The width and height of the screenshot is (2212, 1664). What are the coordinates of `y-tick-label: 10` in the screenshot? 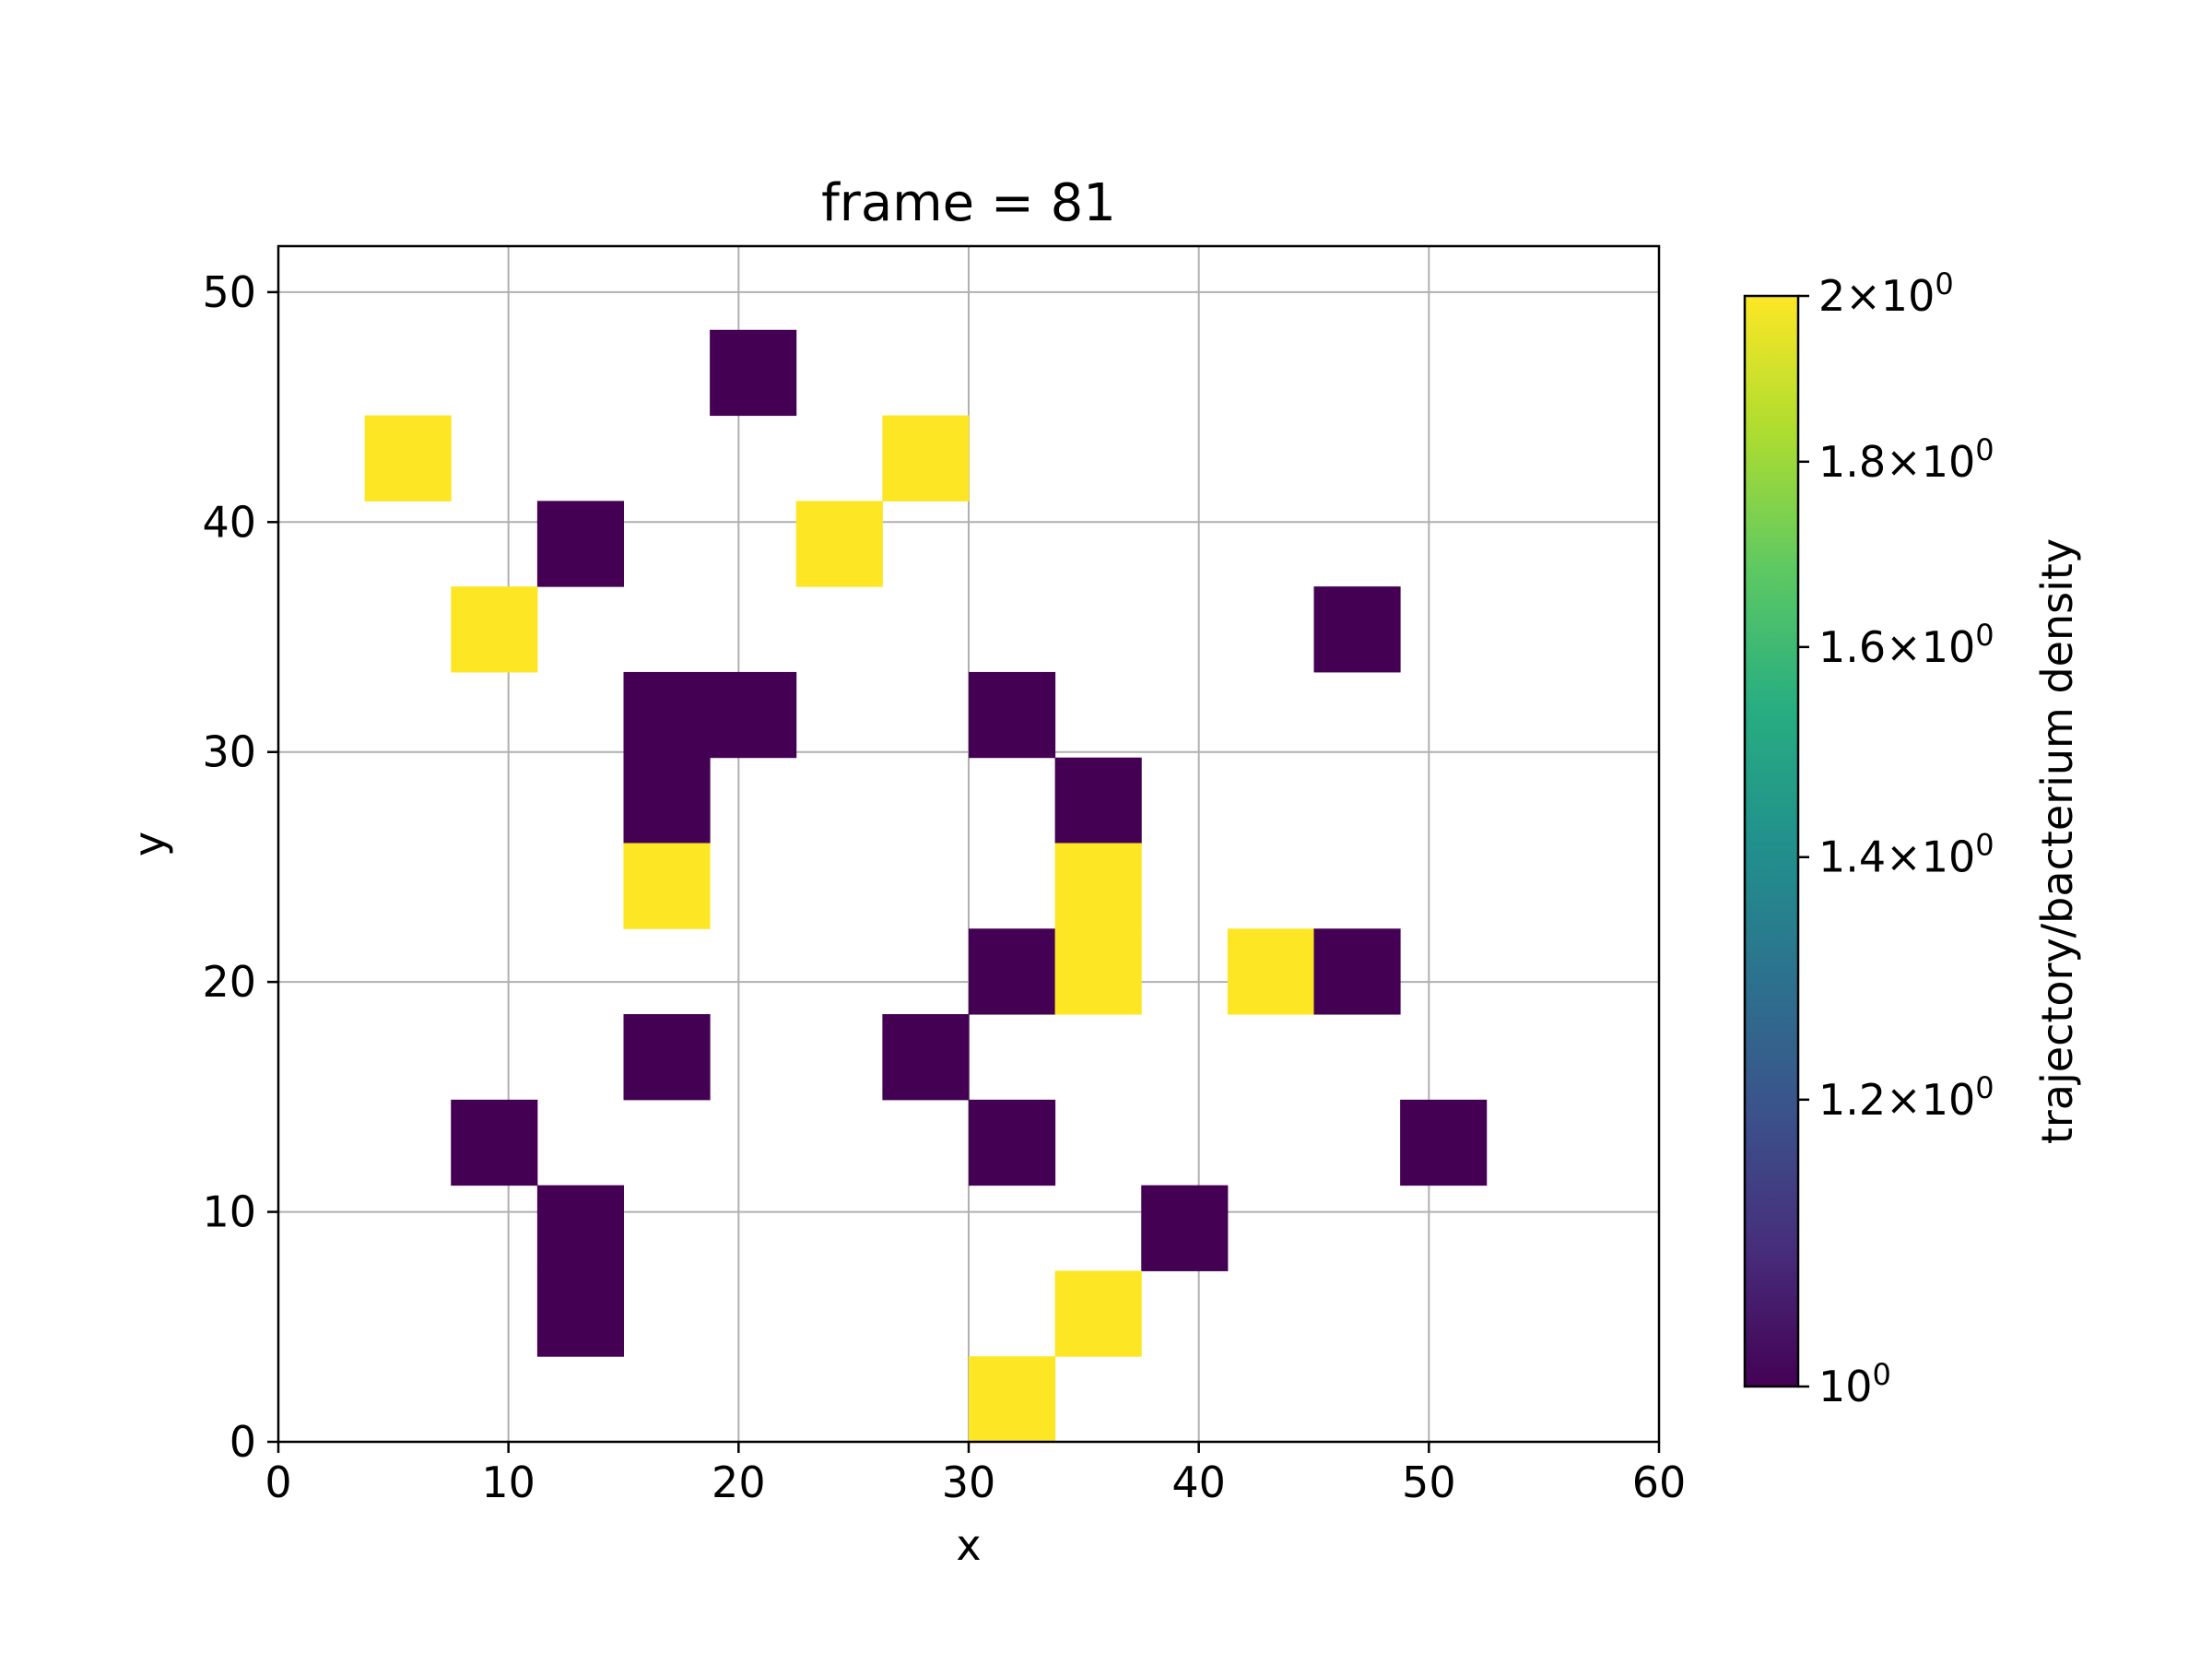 It's located at (229, 1212).